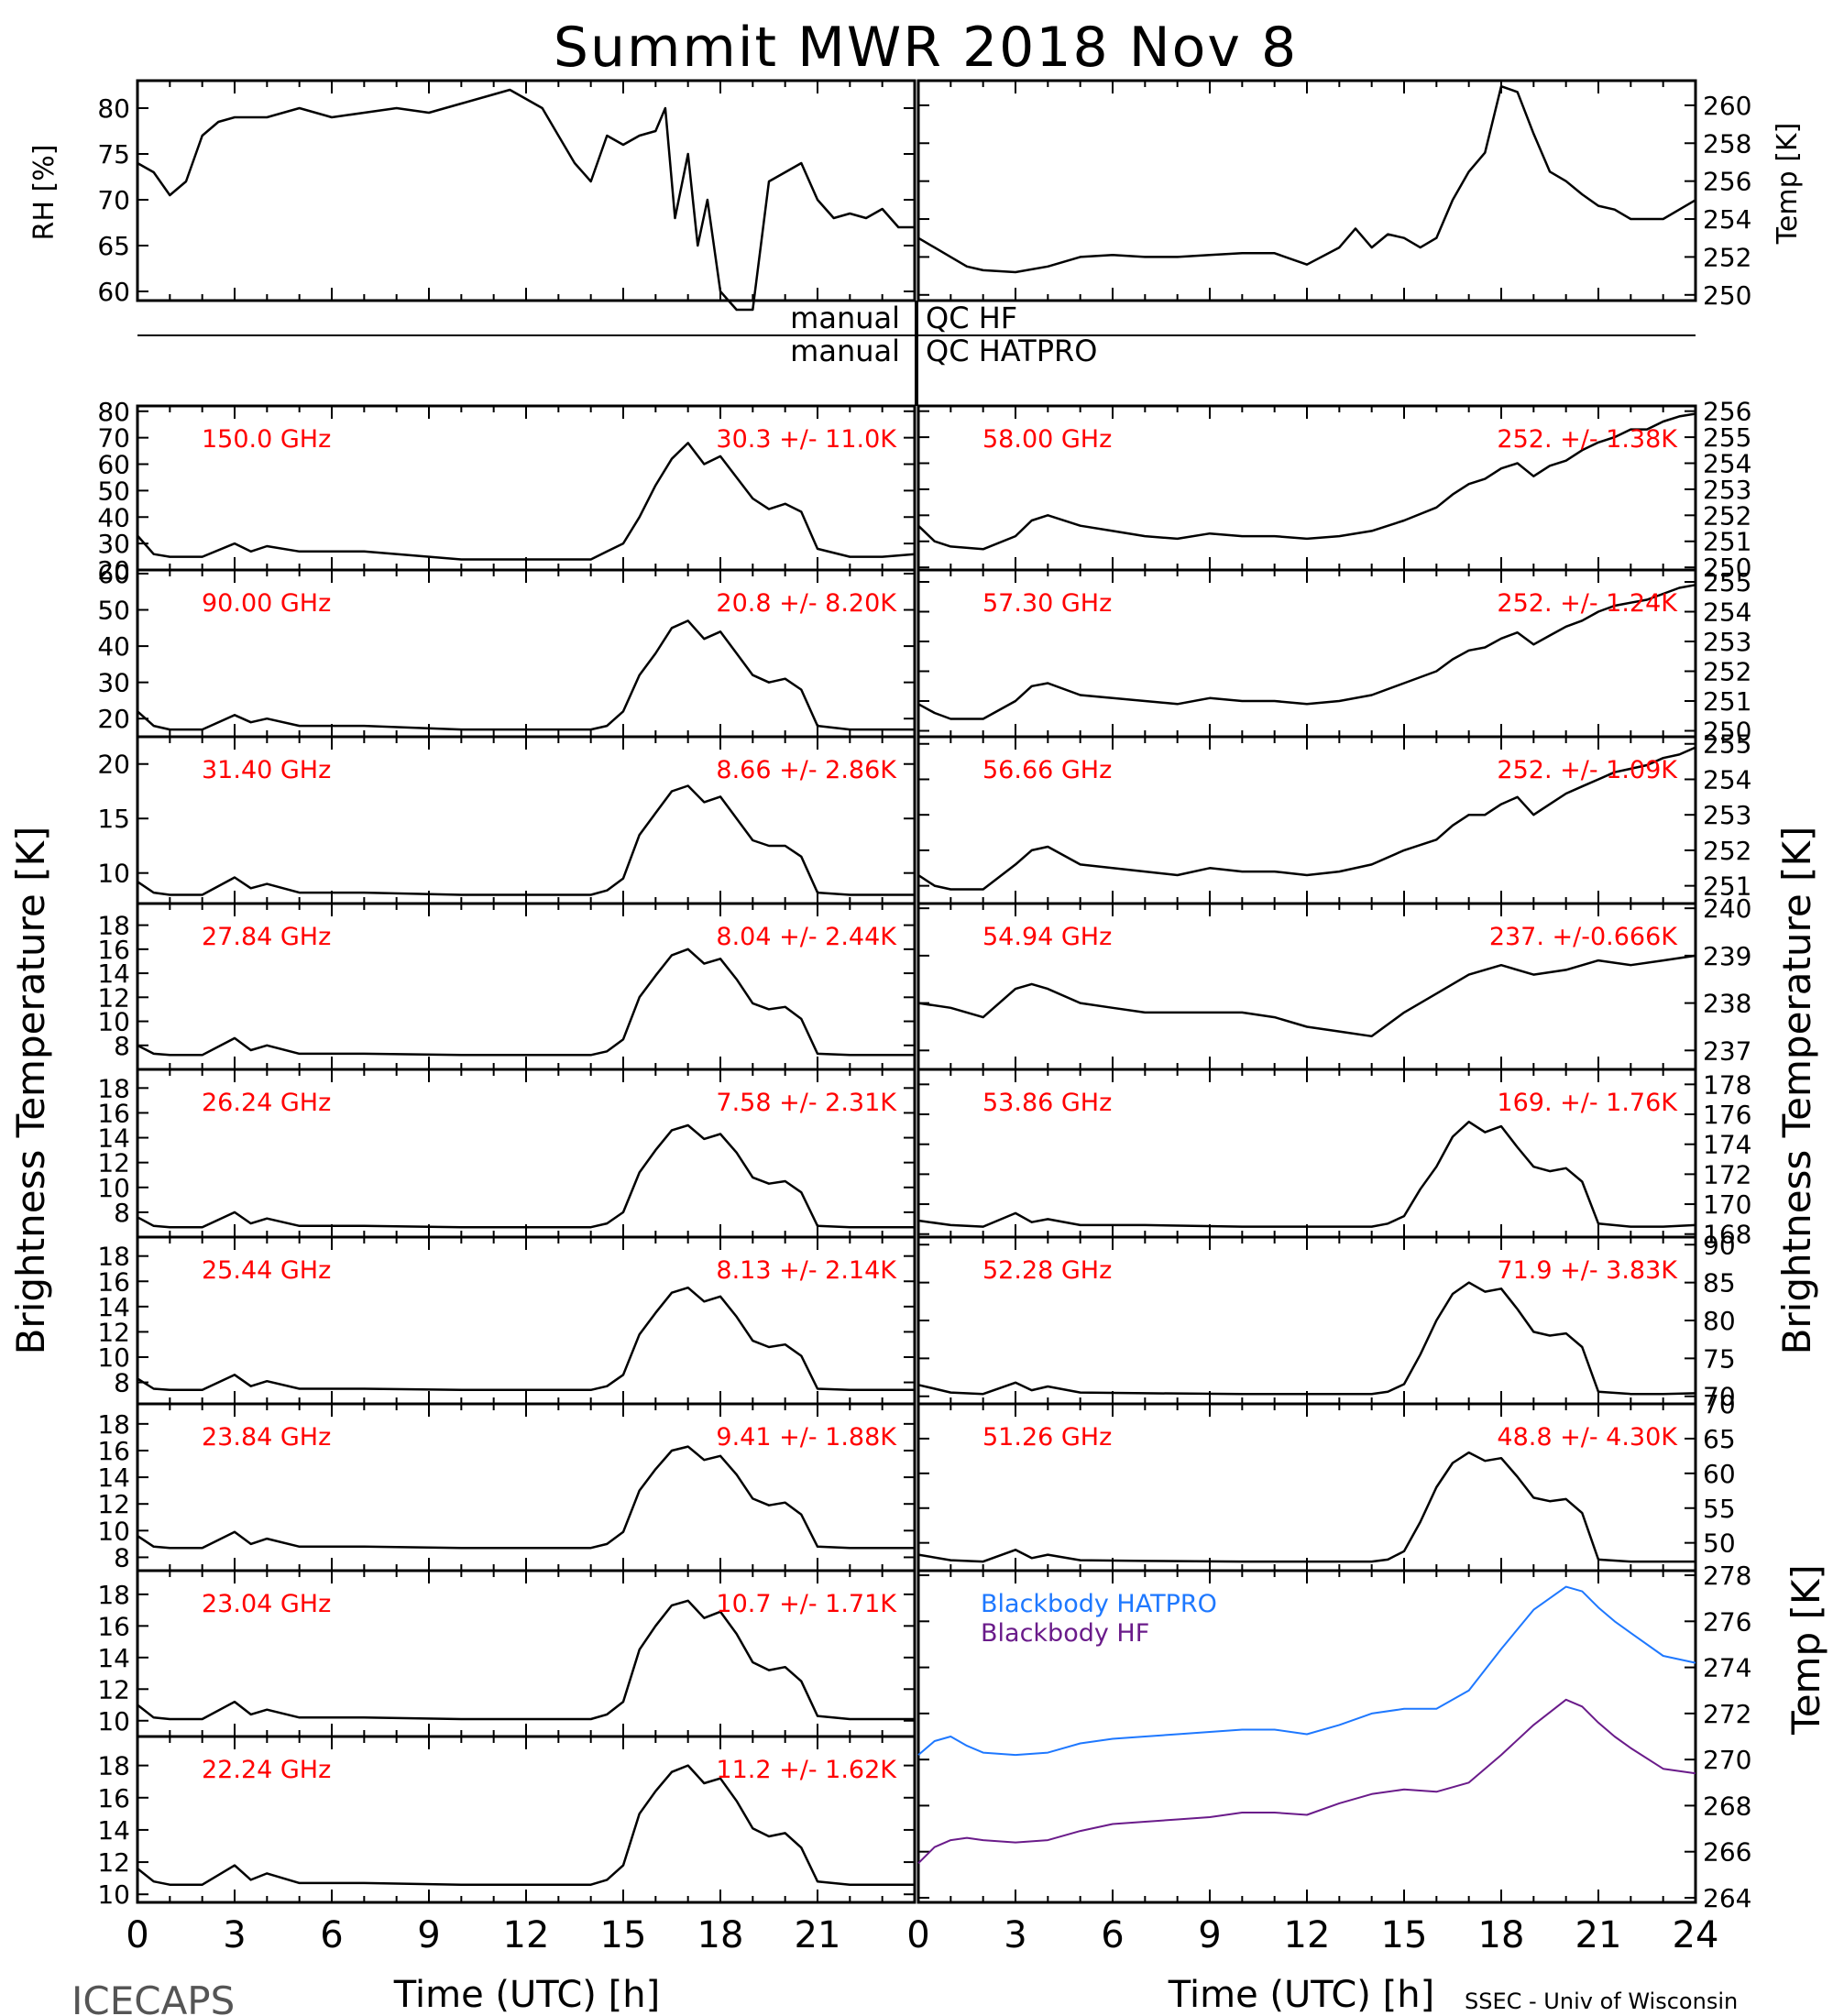 The height and width of the screenshot is (2016, 1833). Describe the element at coordinates (1727, 490) in the screenshot. I see `y-tick-label: 253` at that location.